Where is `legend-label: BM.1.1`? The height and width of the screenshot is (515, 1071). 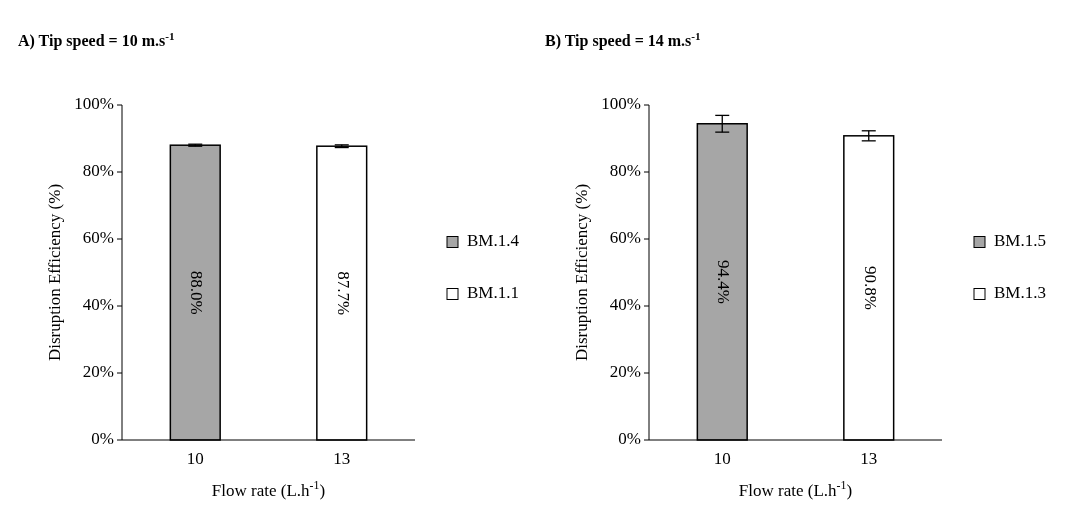 legend-label: BM.1.1 is located at coordinates (493, 293).